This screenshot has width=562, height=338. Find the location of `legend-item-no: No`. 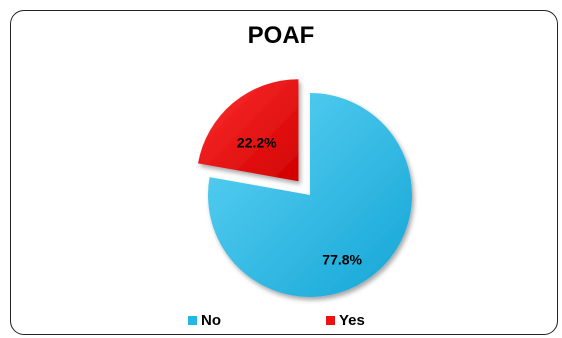

legend-item-no: No is located at coordinates (204, 320).